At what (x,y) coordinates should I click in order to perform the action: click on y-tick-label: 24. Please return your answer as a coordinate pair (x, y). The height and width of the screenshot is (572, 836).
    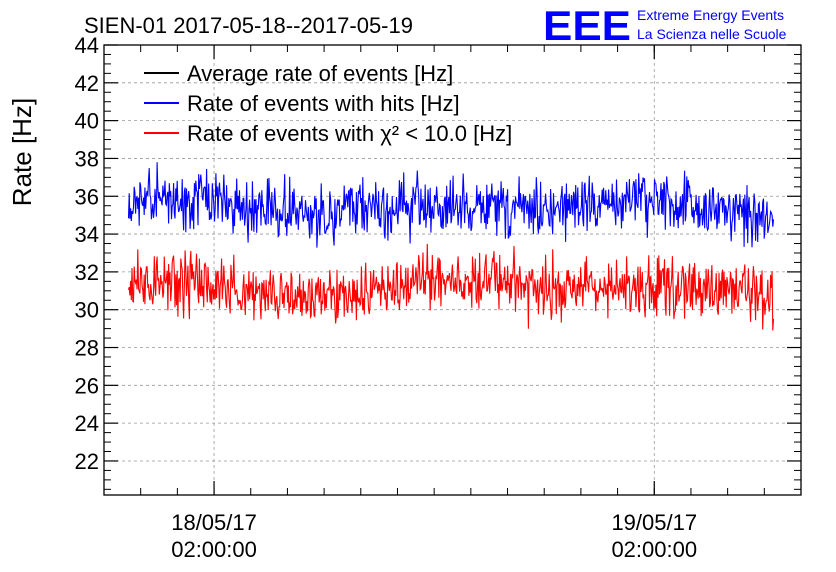
    Looking at the image, I should click on (87, 423).